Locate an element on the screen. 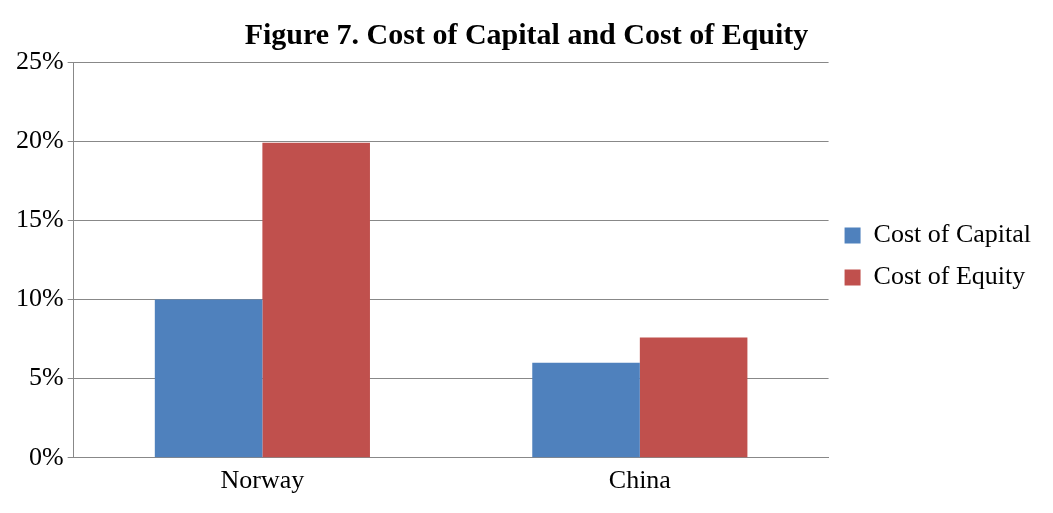  y-tick-label: 20% is located at coordinates (39, 139).